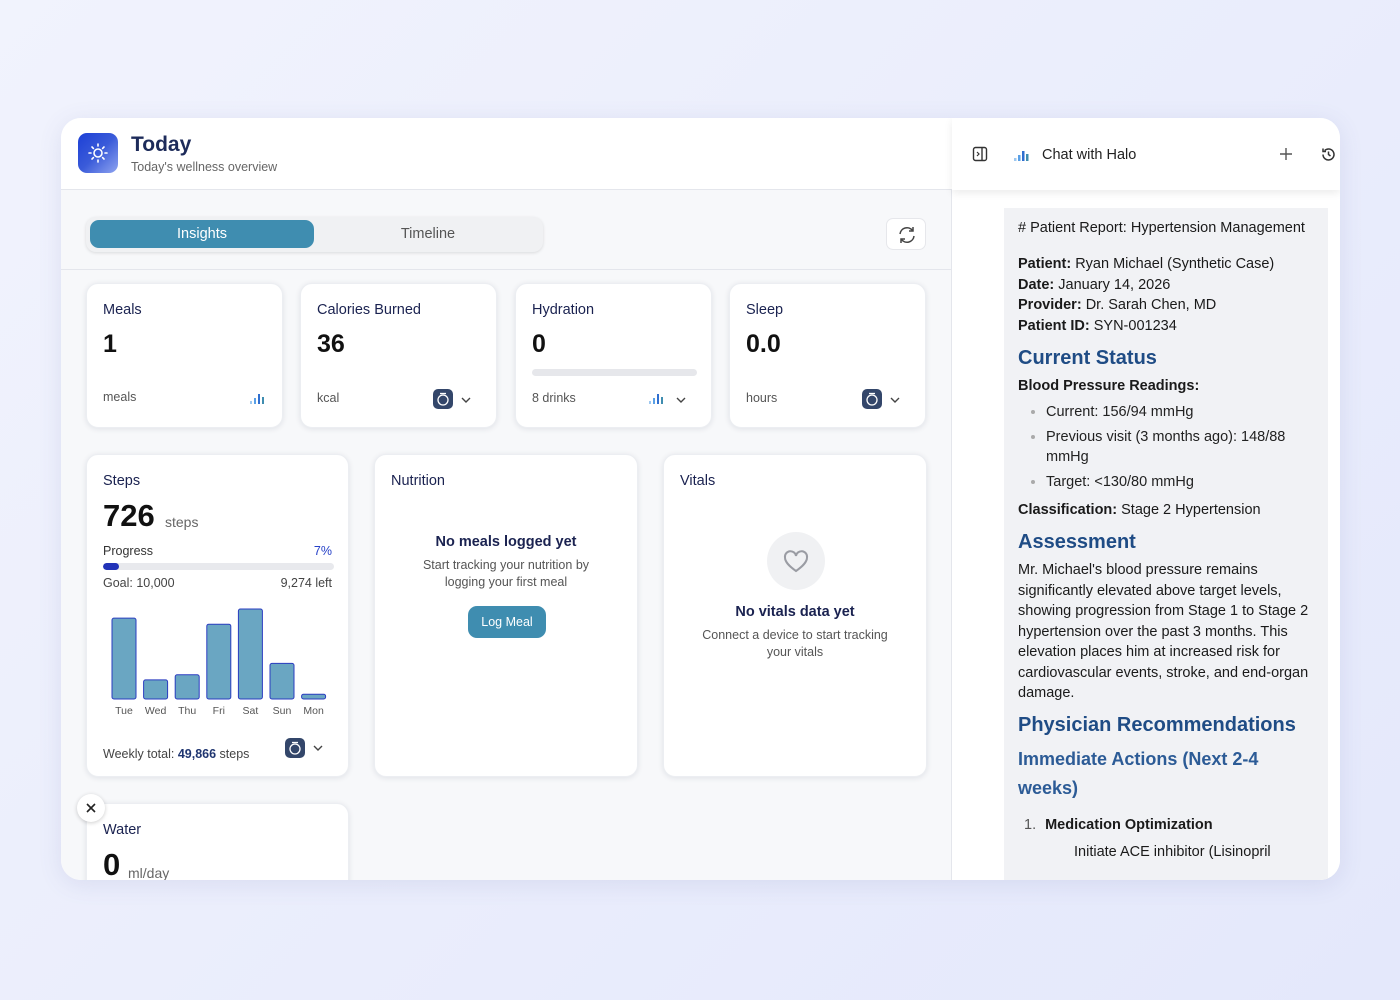 The height and width of the screenshot is (1000, 1400). Describe the element at coordinates (827, 355) in the screenshot. I see `metric-card: Sleep 0.0 hours` at that location.